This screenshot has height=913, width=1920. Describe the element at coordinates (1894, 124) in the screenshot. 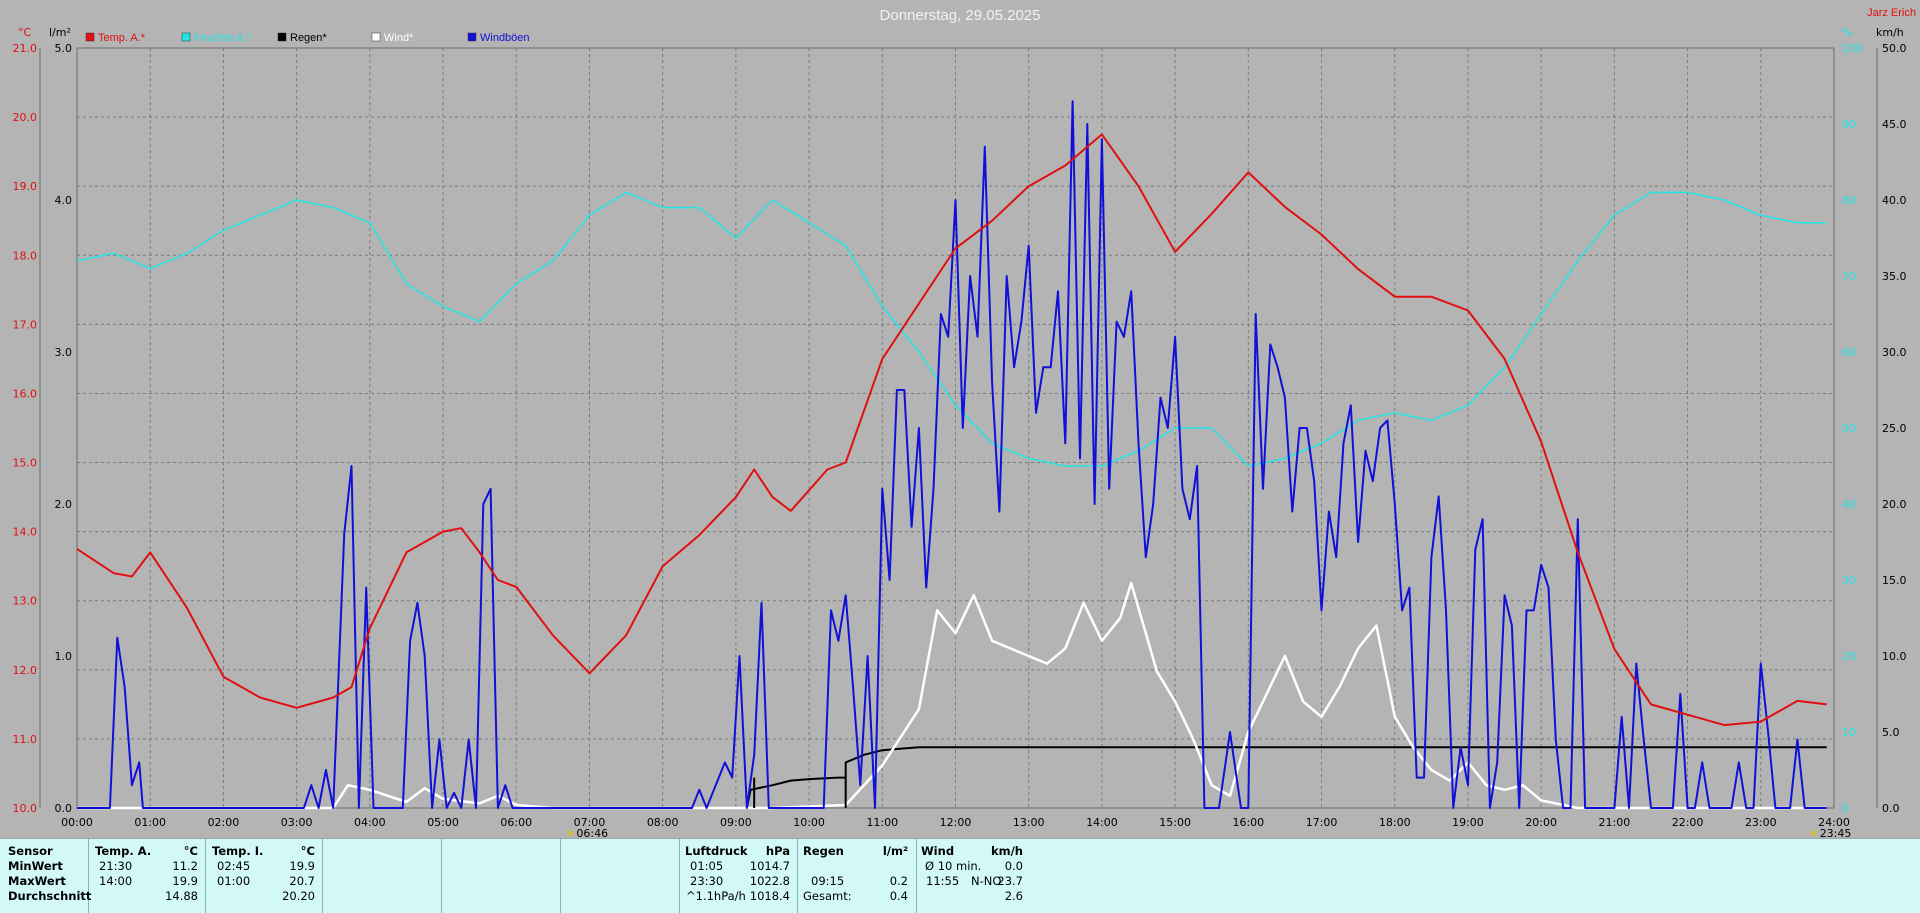

I see `wind-tick-label: 45.0` at that location.